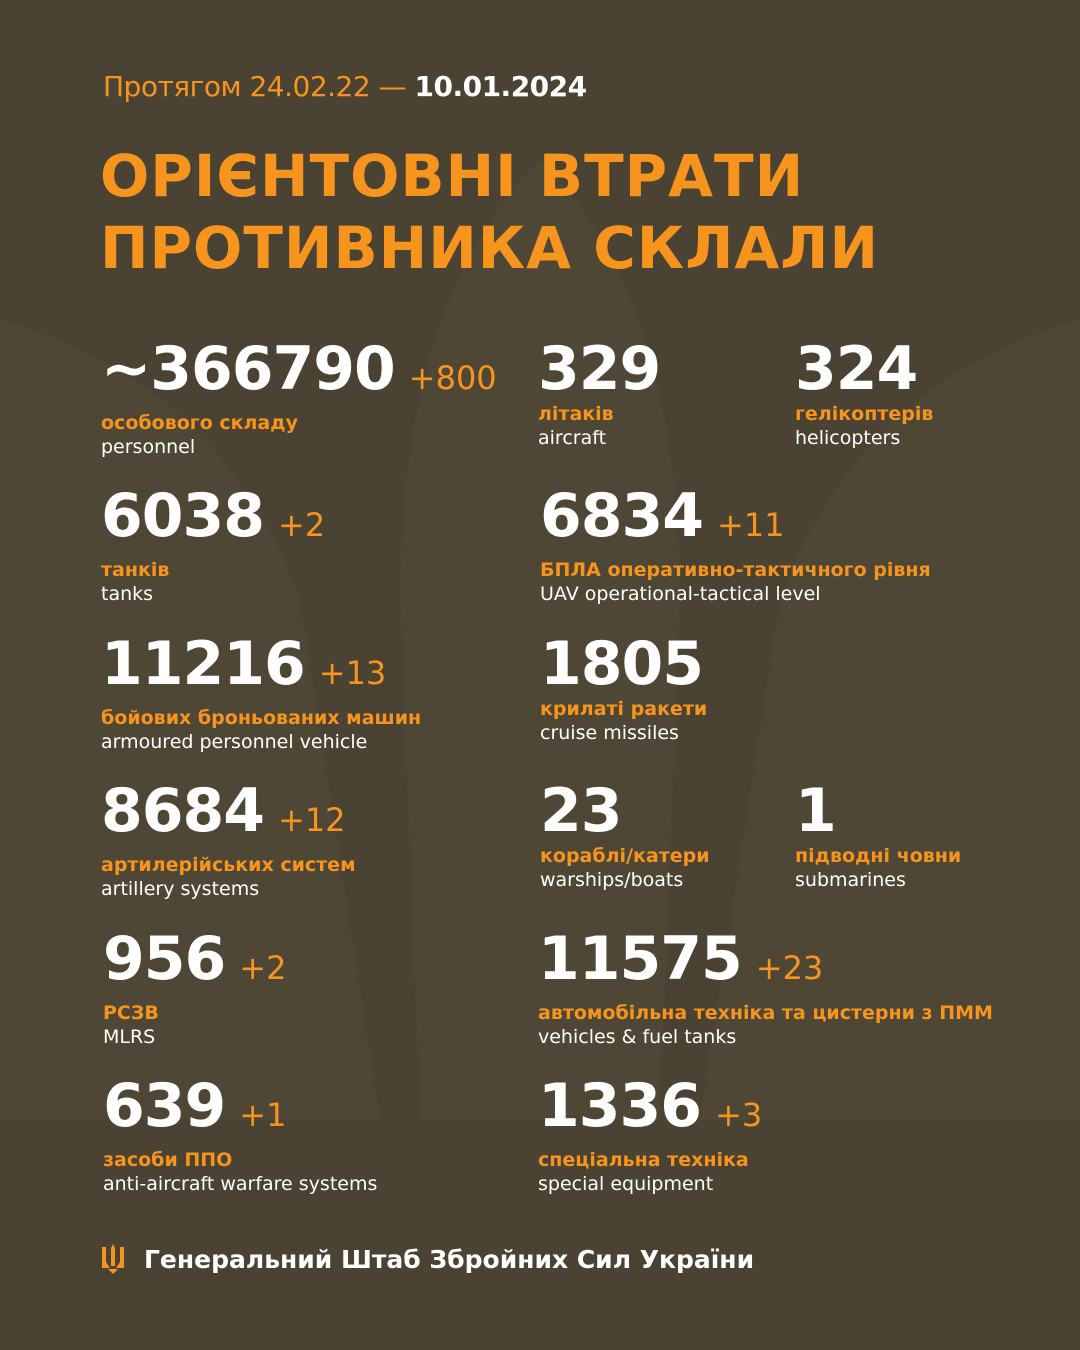 The width and height of the screenshot is (1080, 1350). I want to click on stat-label-en: submarines, so click(850, 880).